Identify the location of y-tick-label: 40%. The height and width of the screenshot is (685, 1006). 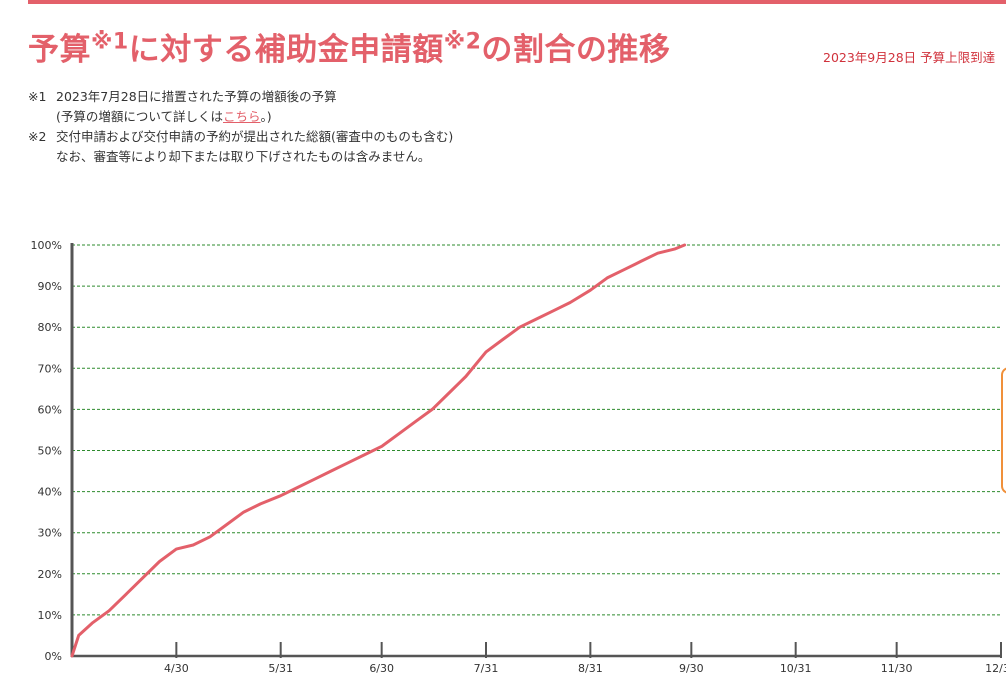
(50, 492).